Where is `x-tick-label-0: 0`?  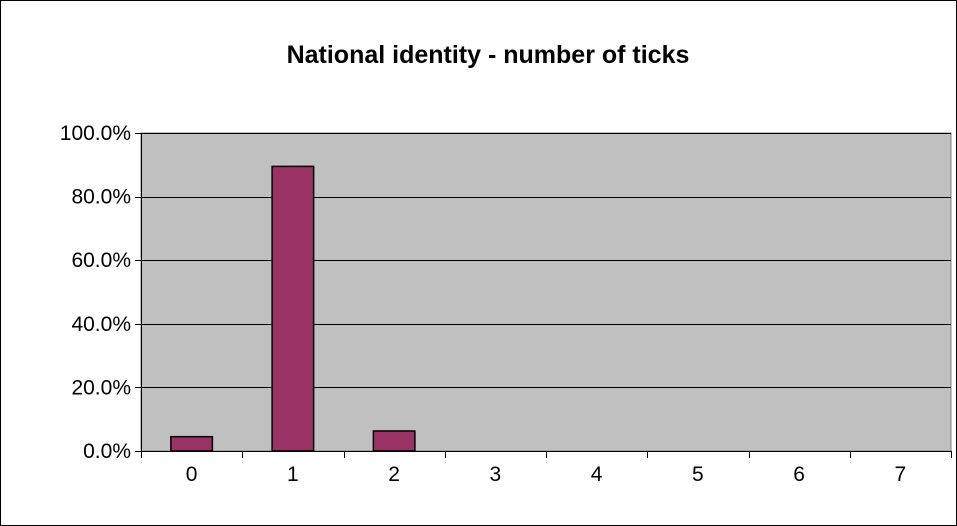 x-tick-label-0: 0 is located at coordinates (192, 474).